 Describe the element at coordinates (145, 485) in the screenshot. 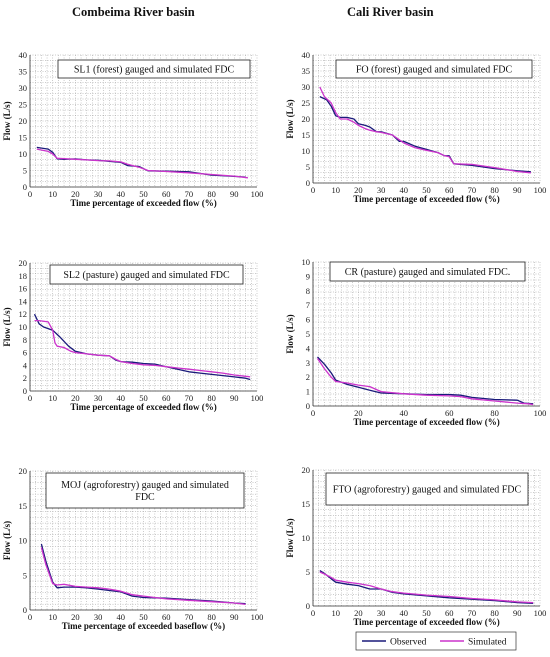

I see `chart-title: MOJ (agroforestry) gauged and simulated` at that location.